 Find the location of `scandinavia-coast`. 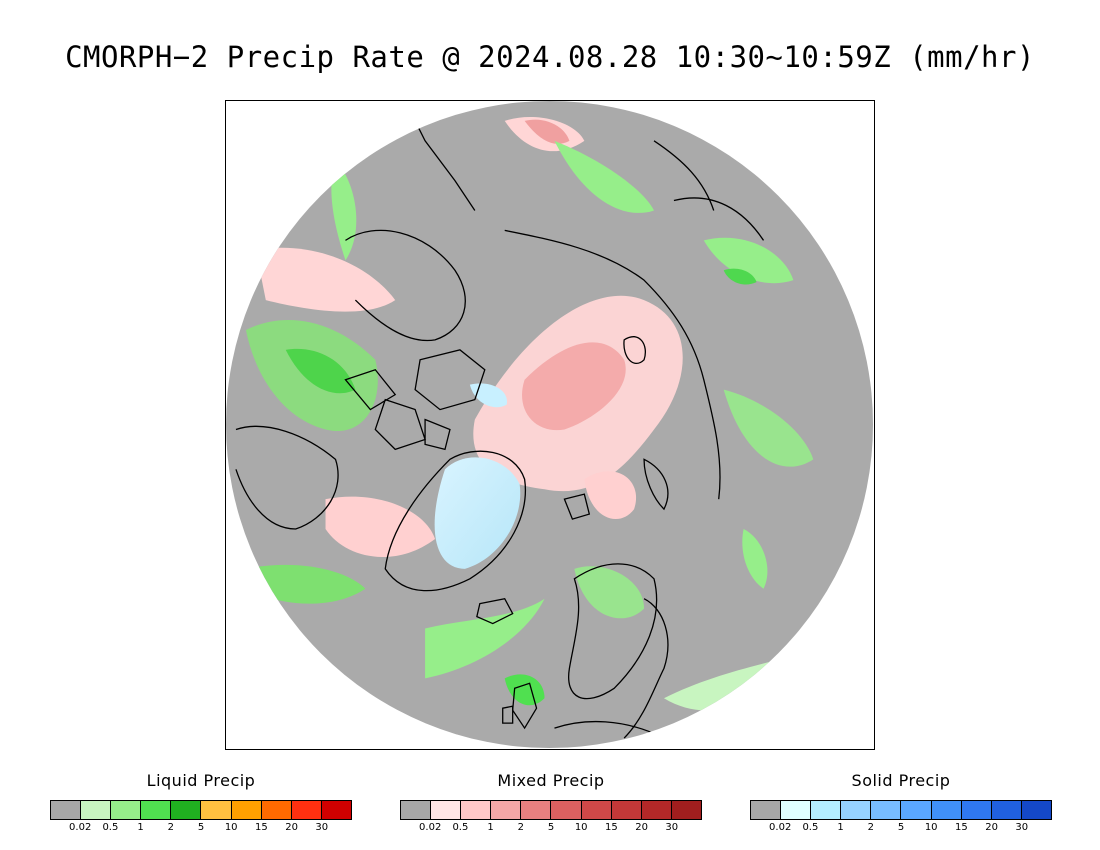

scandinavia-coast is located at coordinates (613, 631).